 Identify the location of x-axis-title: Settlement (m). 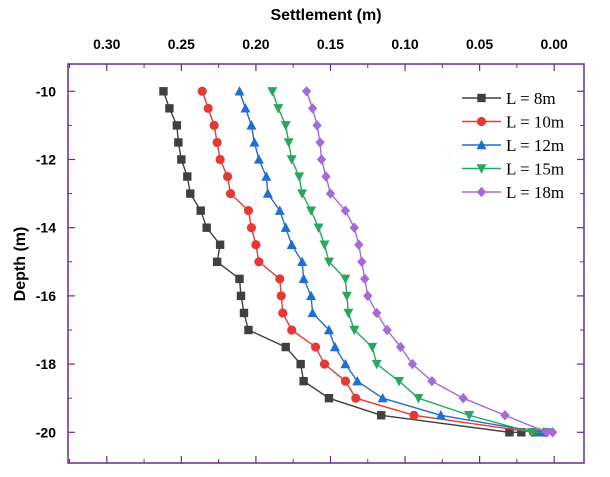
(325, 15).